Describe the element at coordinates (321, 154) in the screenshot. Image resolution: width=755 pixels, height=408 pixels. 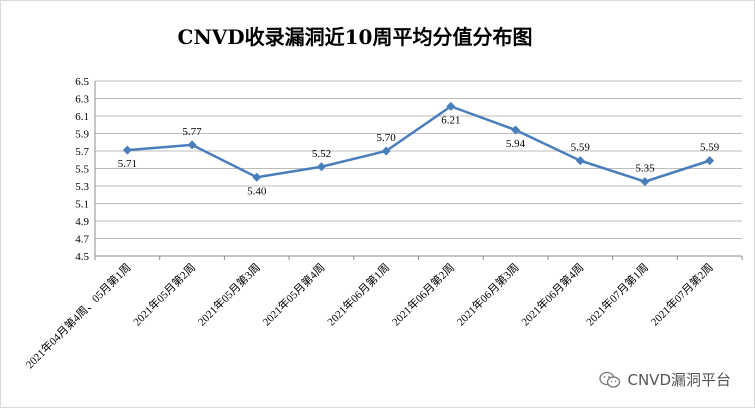
I see `data-label: 5.52` at that location.